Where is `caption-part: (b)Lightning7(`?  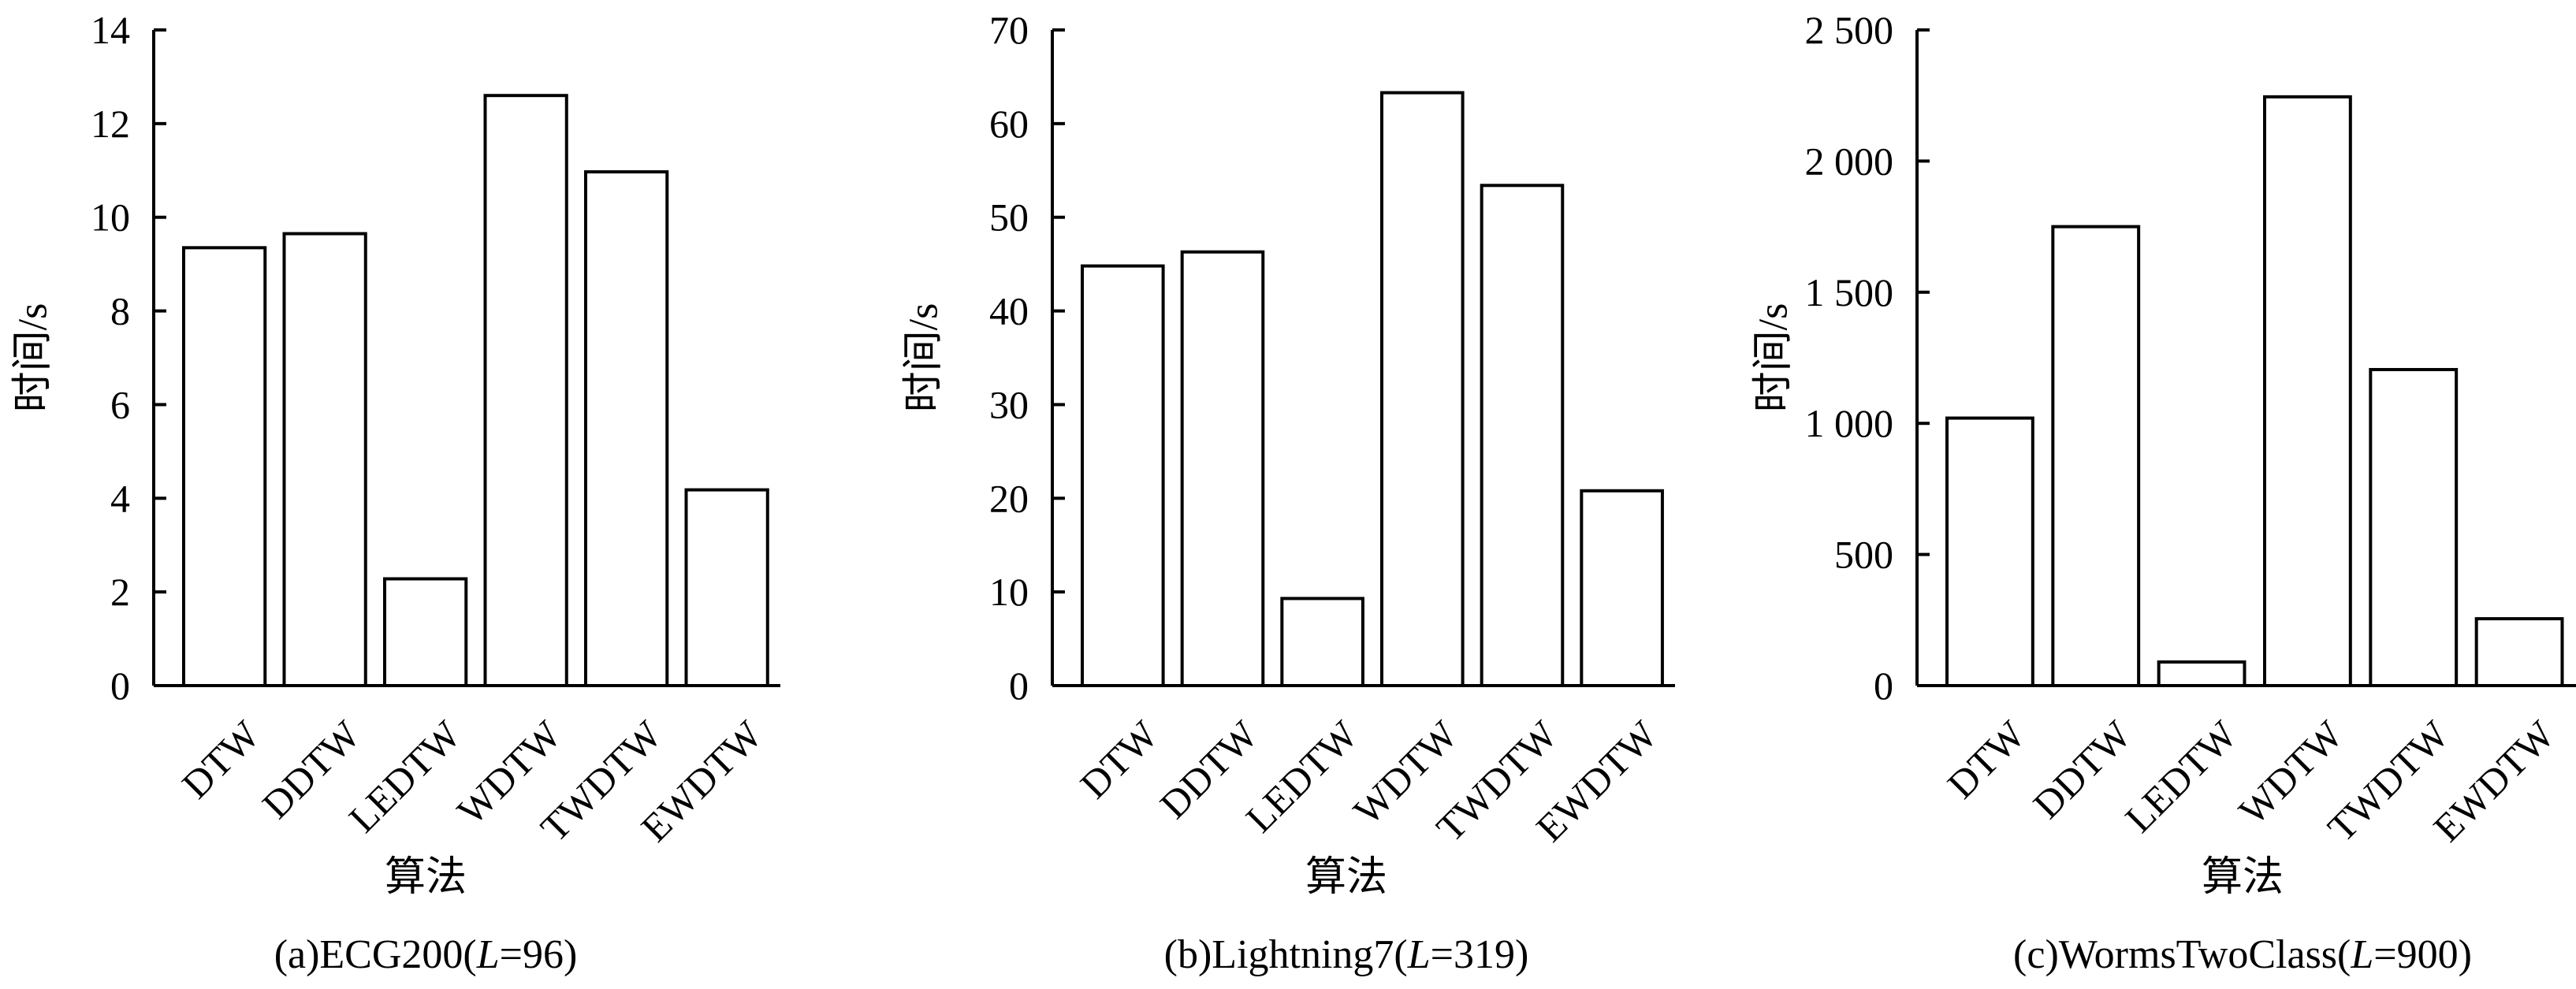
caption-part: (b)Lightning7( is located at coordinates (1286, 955).